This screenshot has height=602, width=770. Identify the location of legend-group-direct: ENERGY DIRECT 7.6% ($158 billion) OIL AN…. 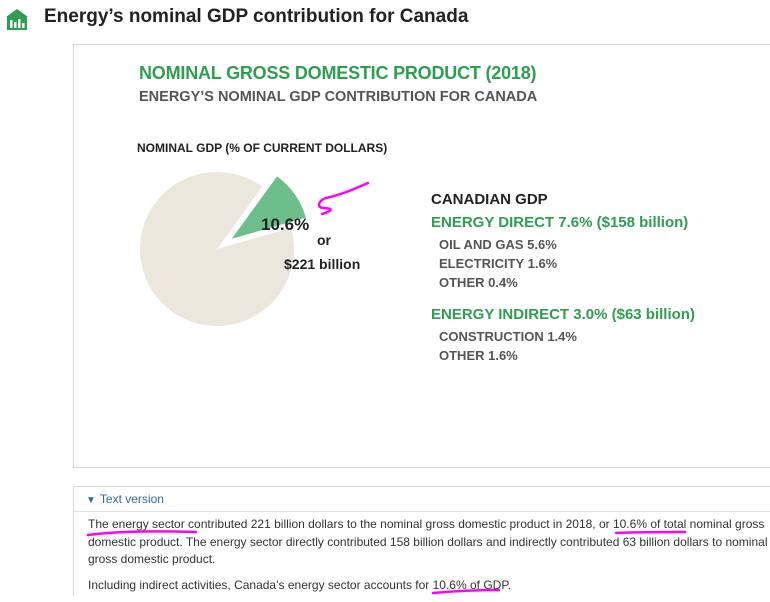
(563, 253).